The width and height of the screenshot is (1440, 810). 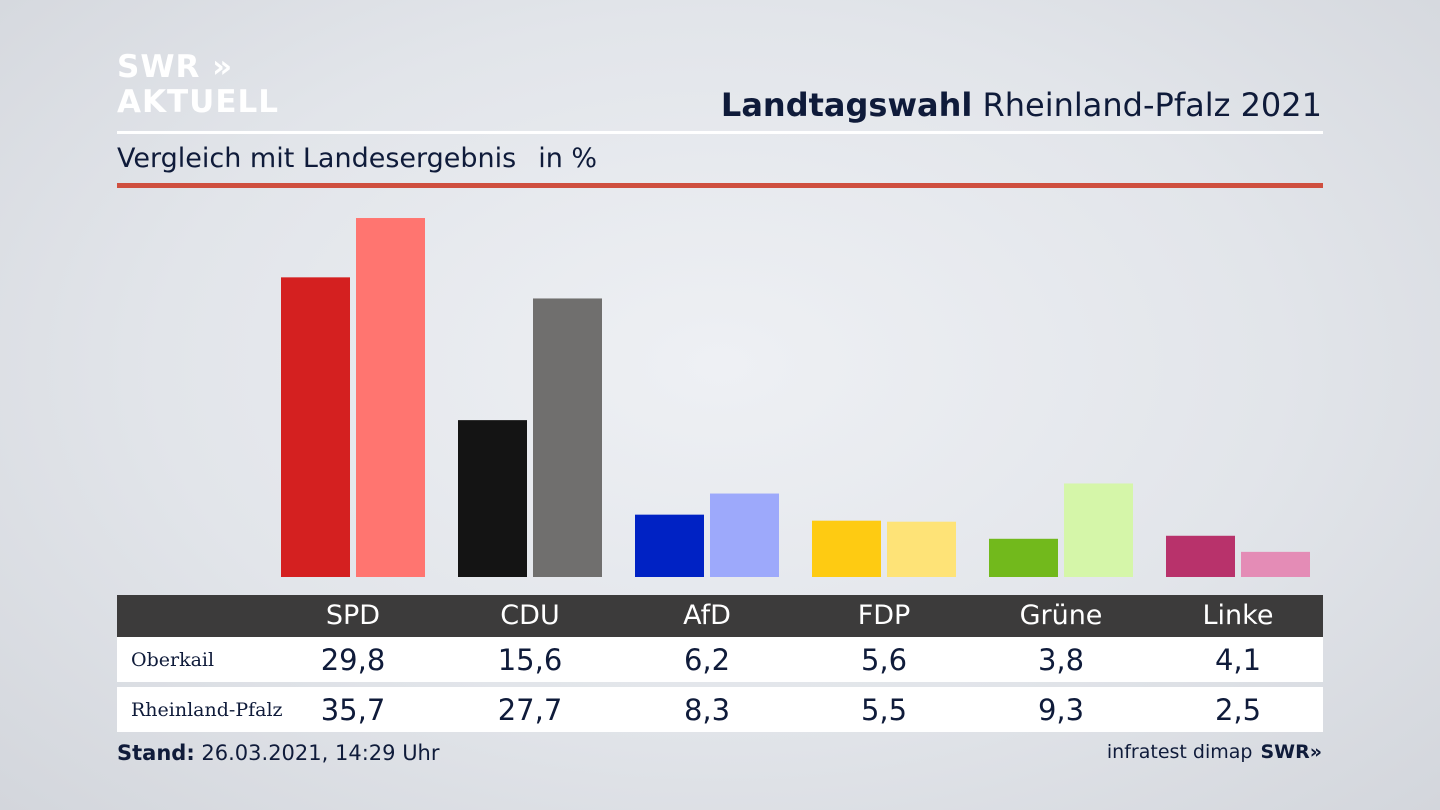 I want to click on source-credit: infratest dimap SWR», so click(x=1214, y=752).